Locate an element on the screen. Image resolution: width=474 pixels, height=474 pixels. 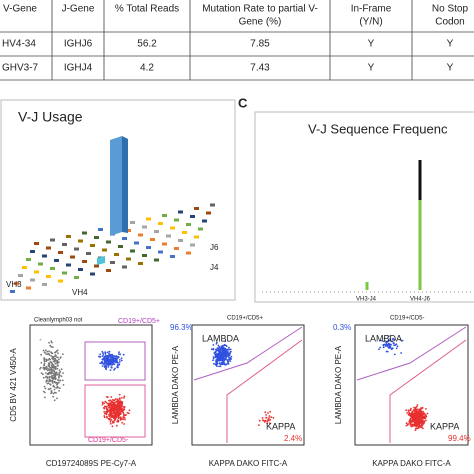
table-cell: IGHJ4 is located at coordinates (78, 68).